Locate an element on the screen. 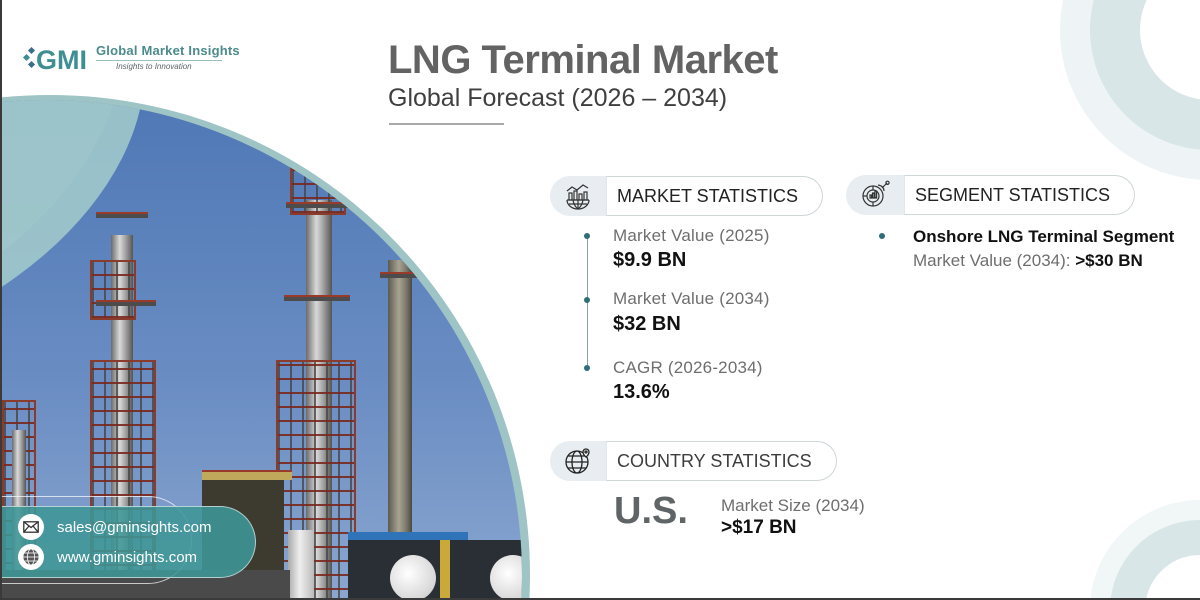  tagline-suffix: Innovation is located at coordinates (173, 66).